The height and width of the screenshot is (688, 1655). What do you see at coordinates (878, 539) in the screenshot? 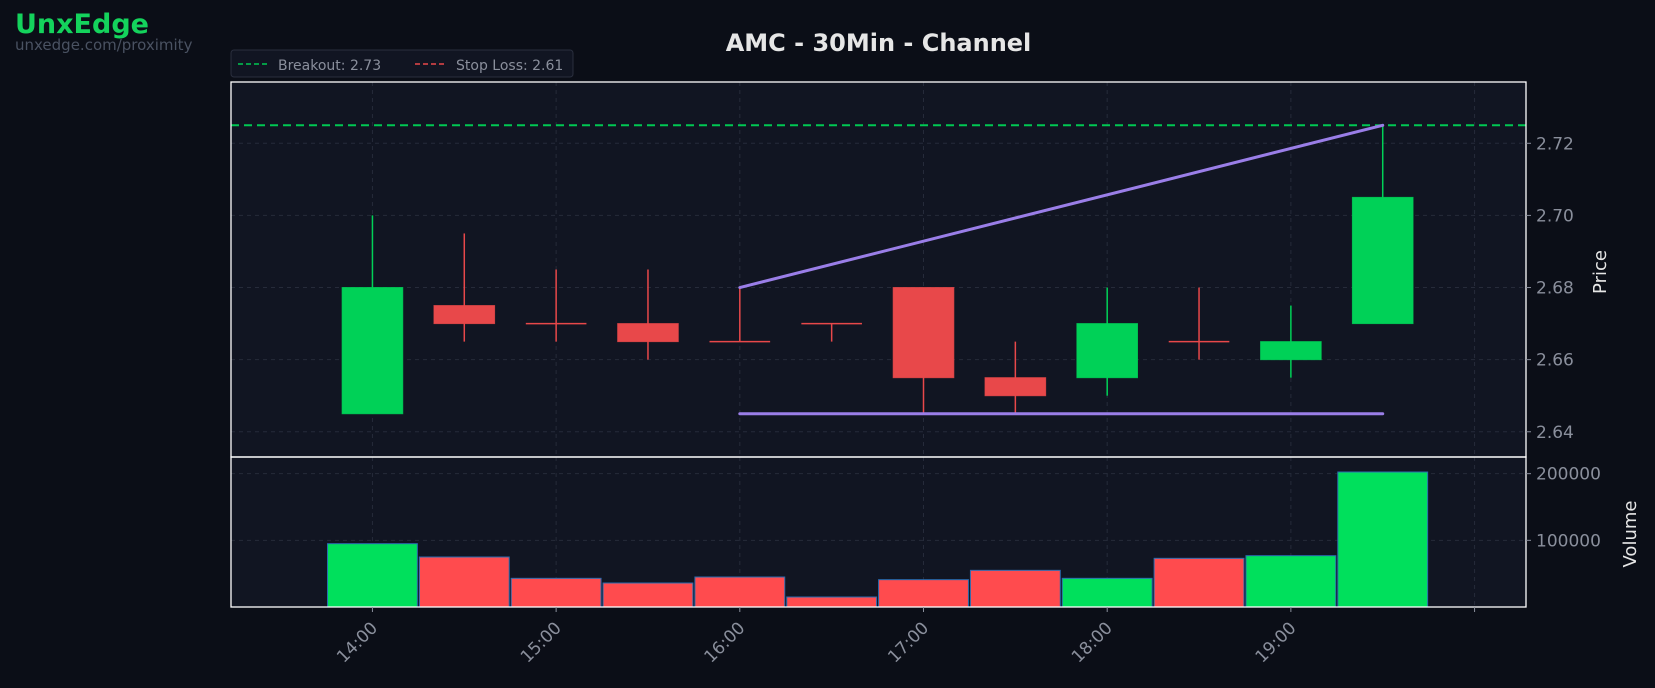
I see `volume-bars` at bounding box center [878, 539].